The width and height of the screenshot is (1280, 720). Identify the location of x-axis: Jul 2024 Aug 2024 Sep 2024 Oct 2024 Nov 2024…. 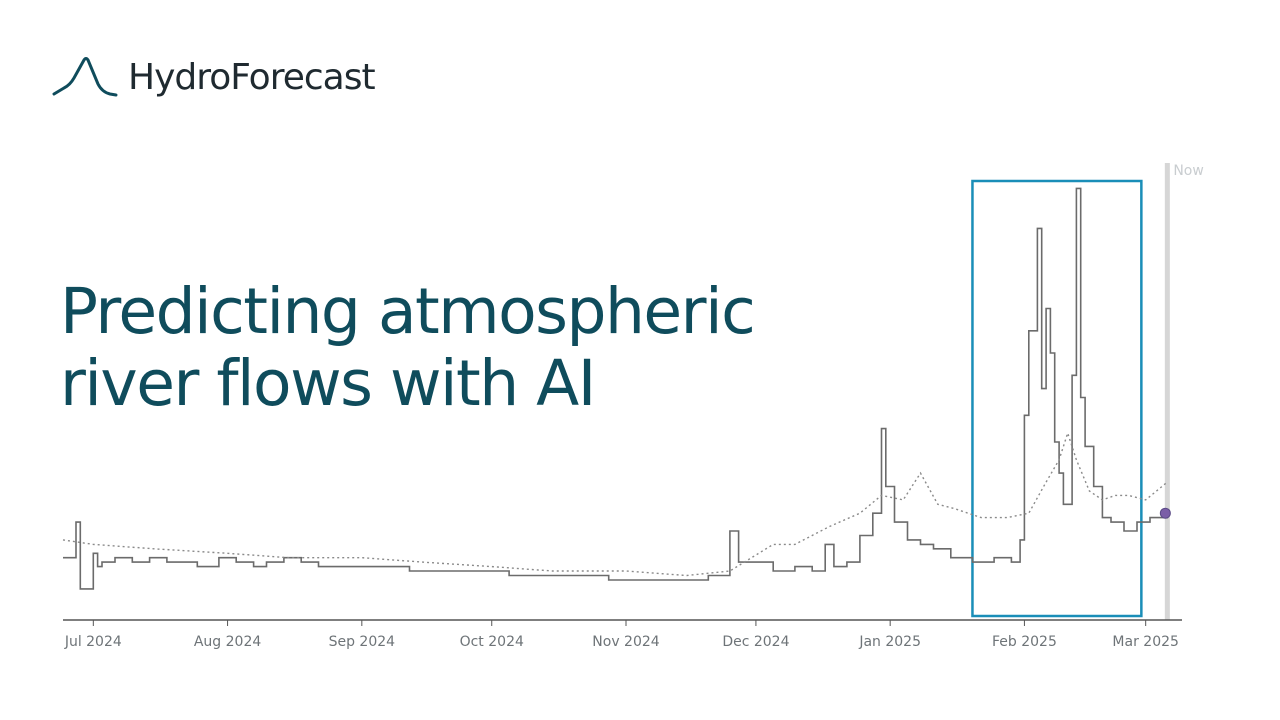
(622, 634).